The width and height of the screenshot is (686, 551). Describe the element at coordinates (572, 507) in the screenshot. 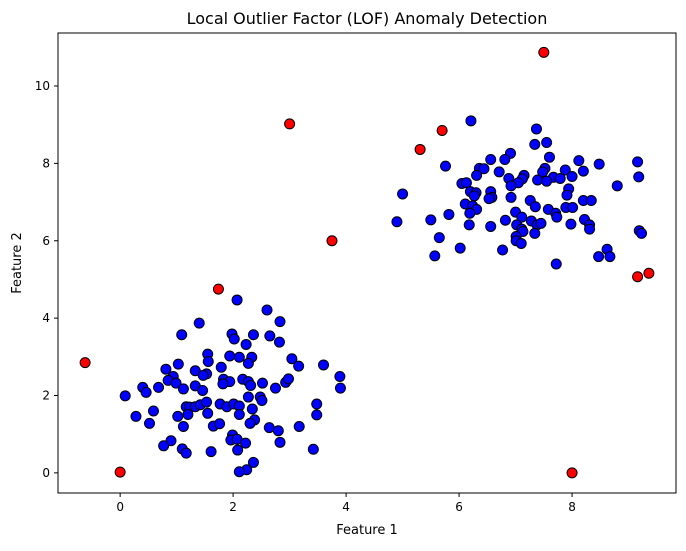

I see `x-tick-label: 8` at that location.